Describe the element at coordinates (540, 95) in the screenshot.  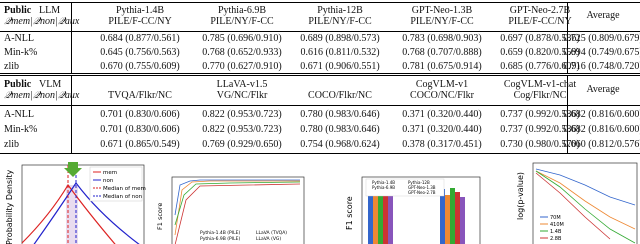
I see `column-split: Cog/Flkr/NC` at that location.